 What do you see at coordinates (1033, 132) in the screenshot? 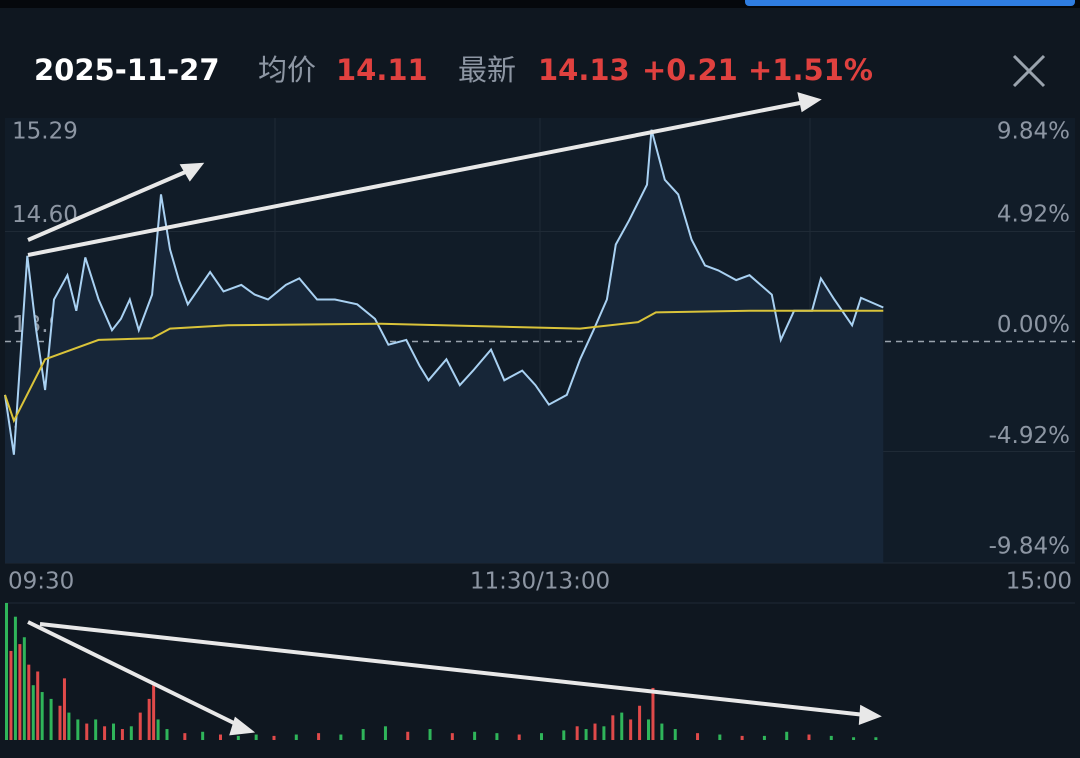
I see `y2-tick-label: 9.84%` at bounding box center [1033, 132].